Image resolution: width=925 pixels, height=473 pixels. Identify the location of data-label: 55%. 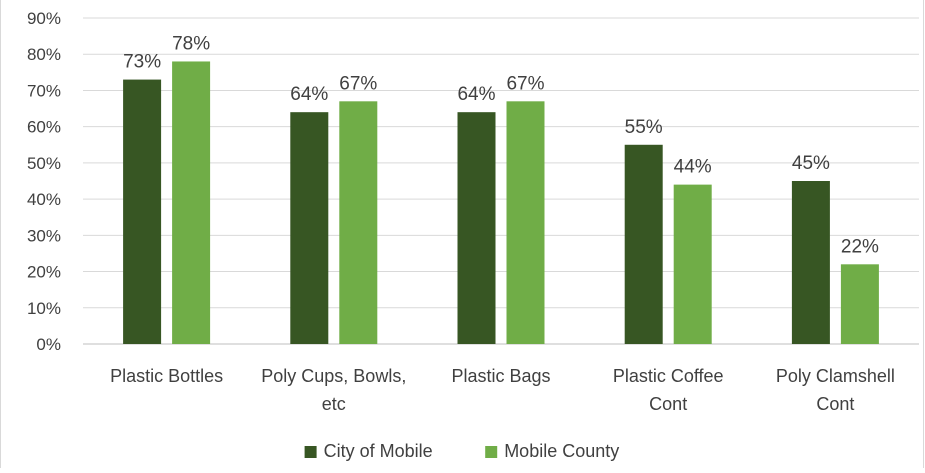
(644, 127).